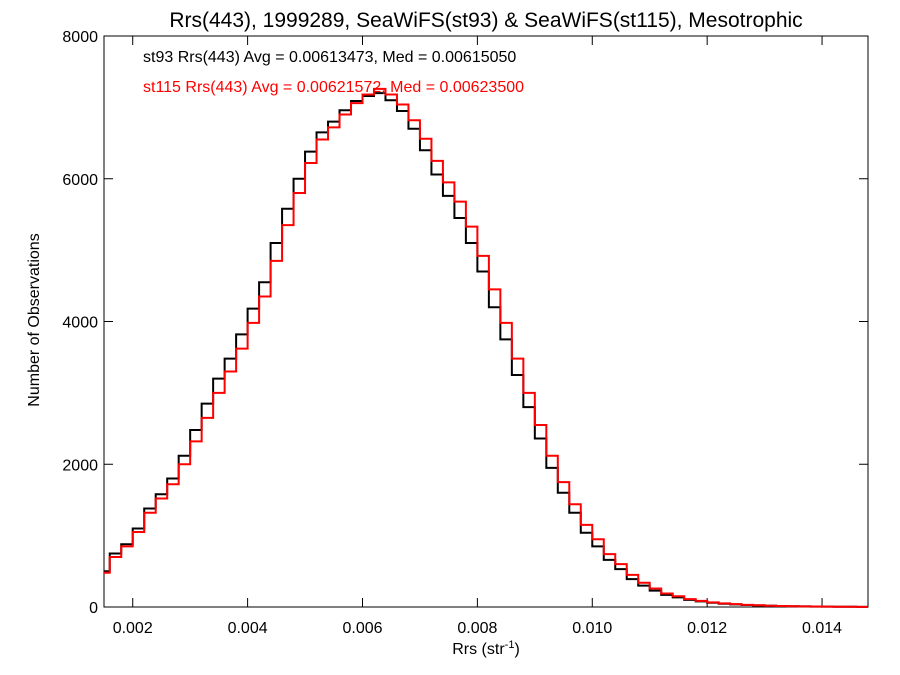 This screenshot has width=900, height=675. I want to click on x-tick-label: 0.014, so click(822, 628).